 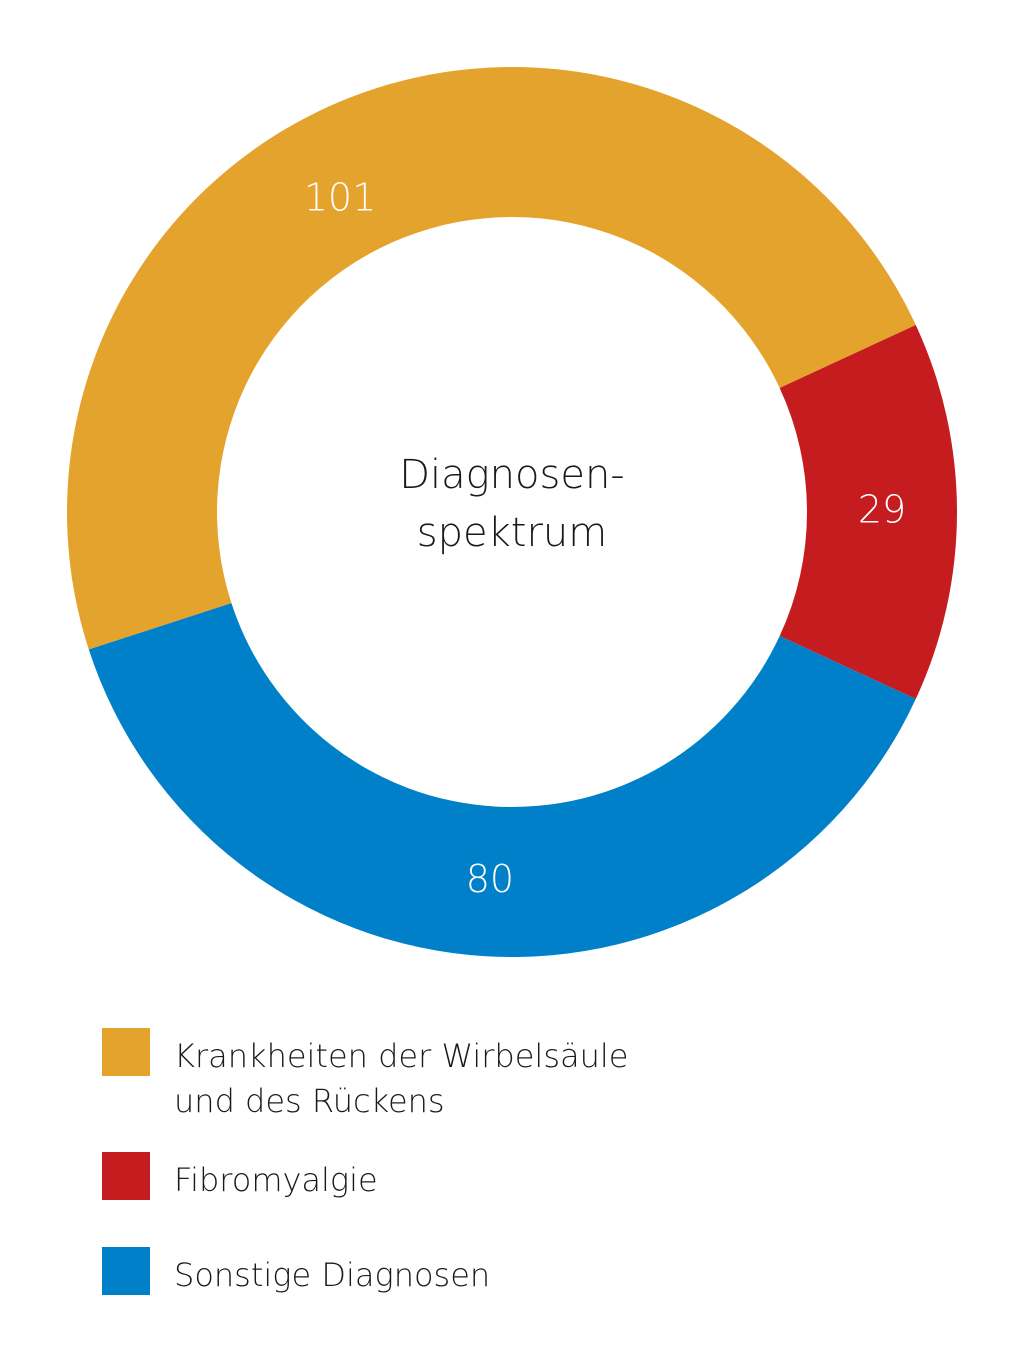 What do you see at coordinates (490, 879) in the screenshot?
I see `slice-value-label-sonstige: 80` at bounding box center [490, 879].